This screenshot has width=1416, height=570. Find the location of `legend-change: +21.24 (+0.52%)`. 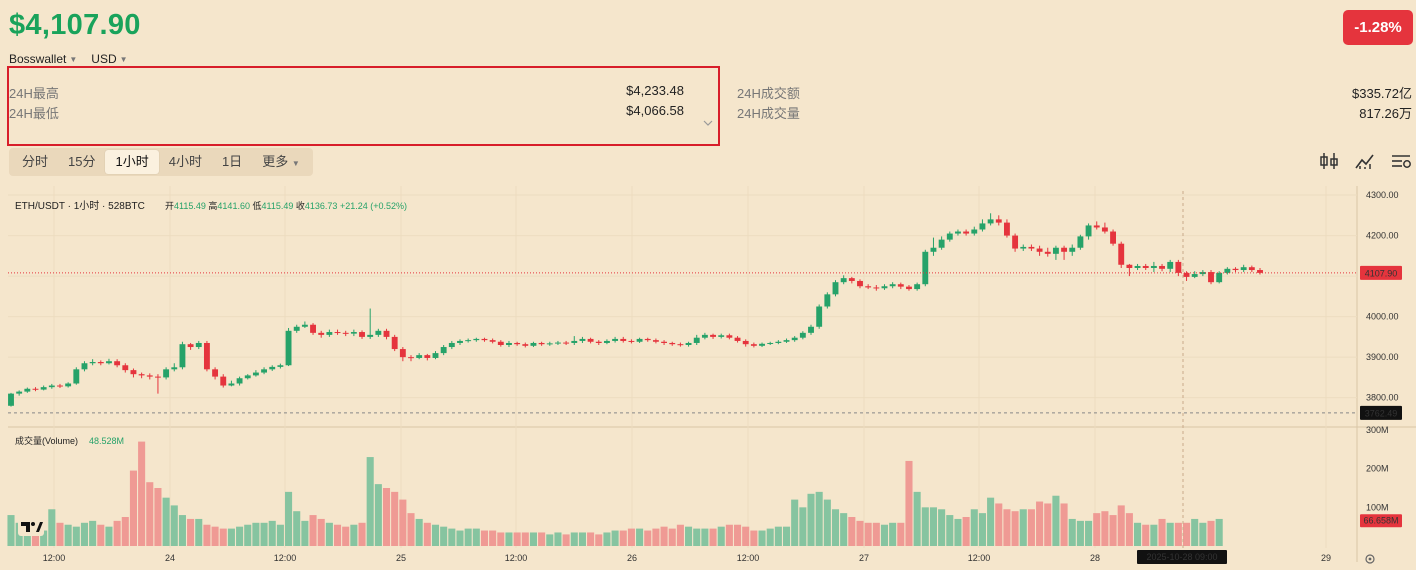

legend-change: +21.24 (+0.52%) is located at coordinates (373, 206).